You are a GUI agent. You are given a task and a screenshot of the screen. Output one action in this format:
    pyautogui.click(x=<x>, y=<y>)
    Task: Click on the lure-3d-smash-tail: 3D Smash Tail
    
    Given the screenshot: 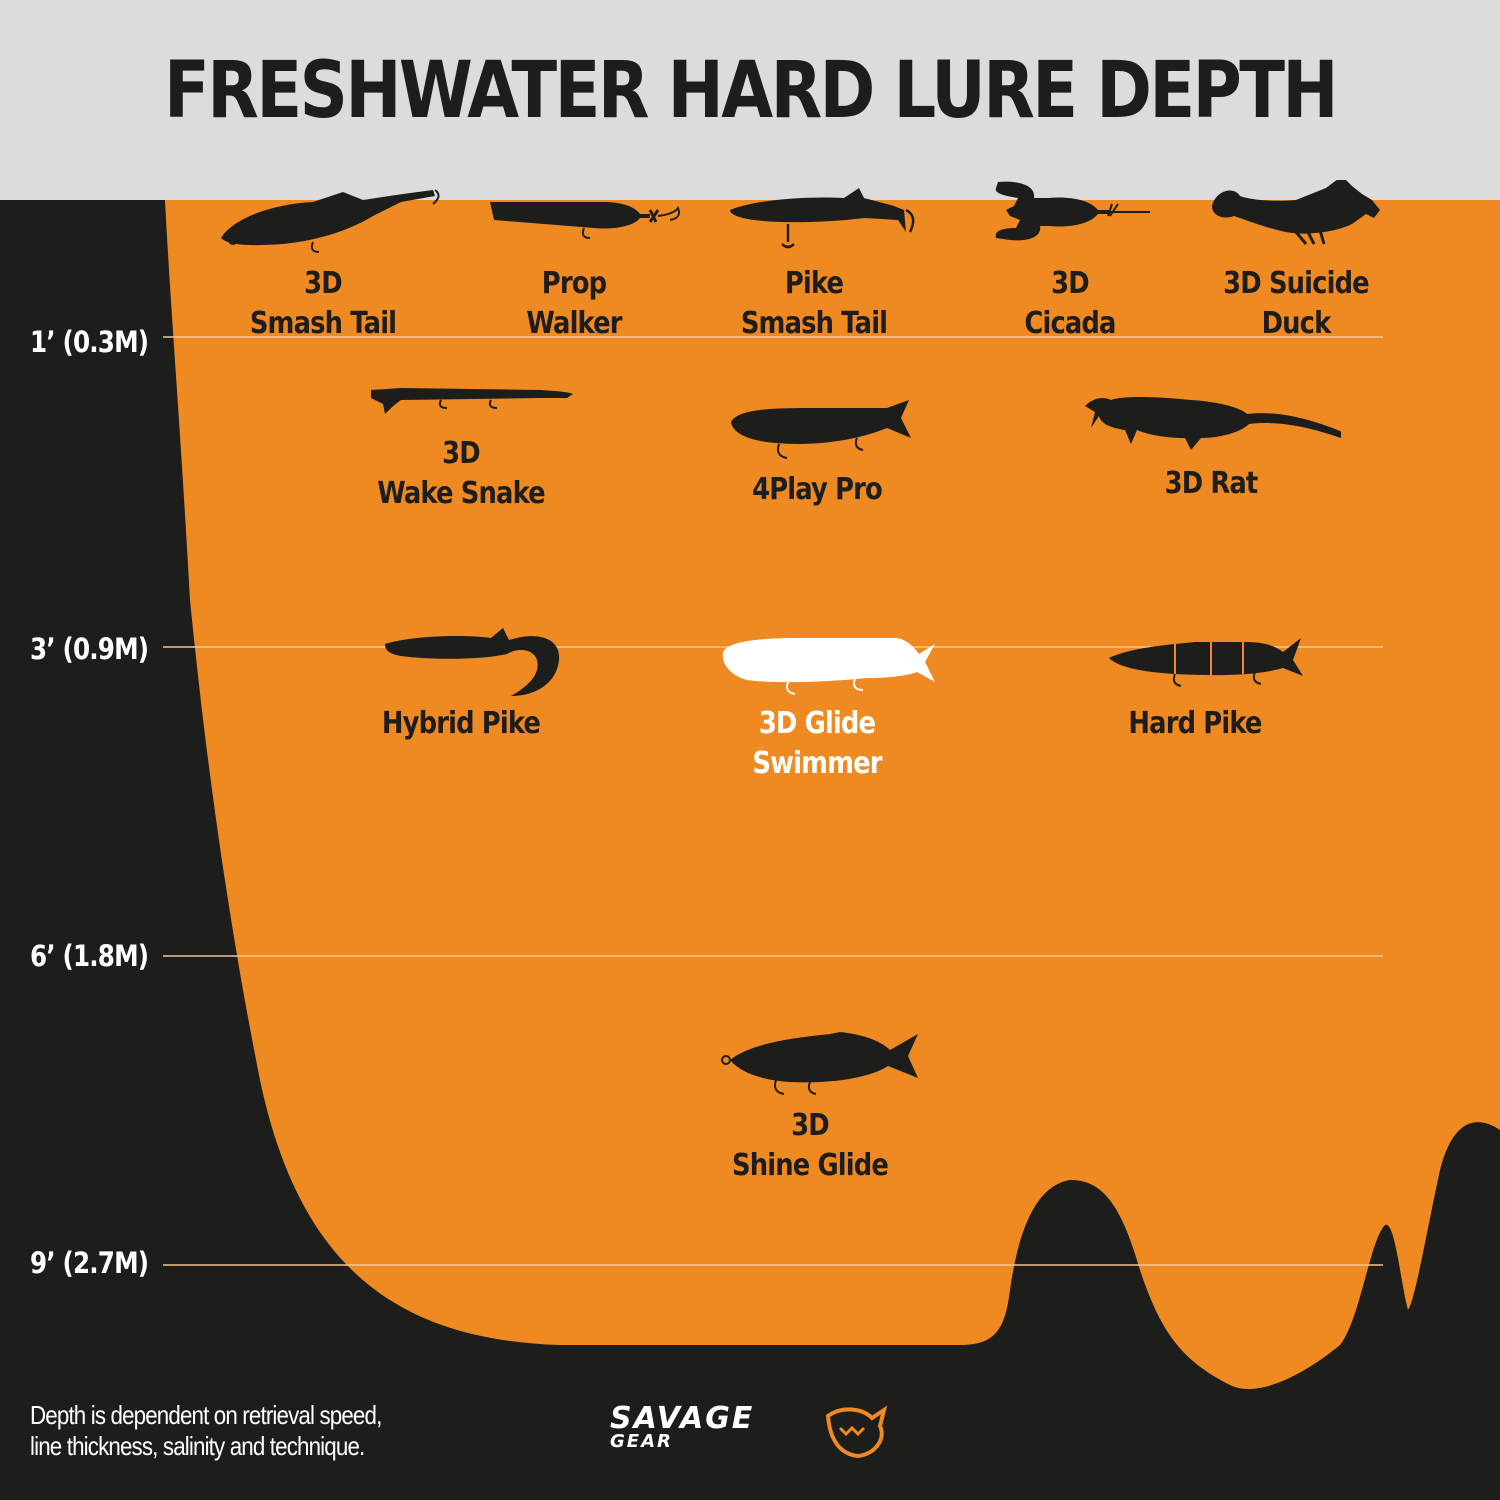 What is the action you would take?
    pyautogui.click(x=323, y=262)
    